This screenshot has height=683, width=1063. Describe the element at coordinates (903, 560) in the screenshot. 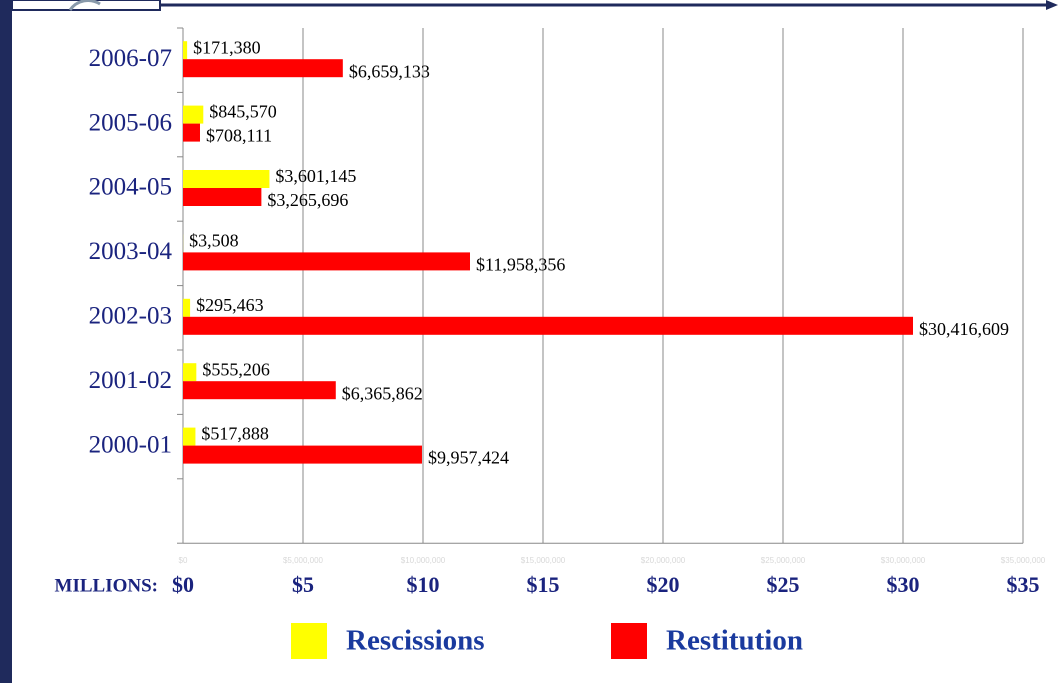

I see `x-tick-small-label: $30,000,000` at that location.